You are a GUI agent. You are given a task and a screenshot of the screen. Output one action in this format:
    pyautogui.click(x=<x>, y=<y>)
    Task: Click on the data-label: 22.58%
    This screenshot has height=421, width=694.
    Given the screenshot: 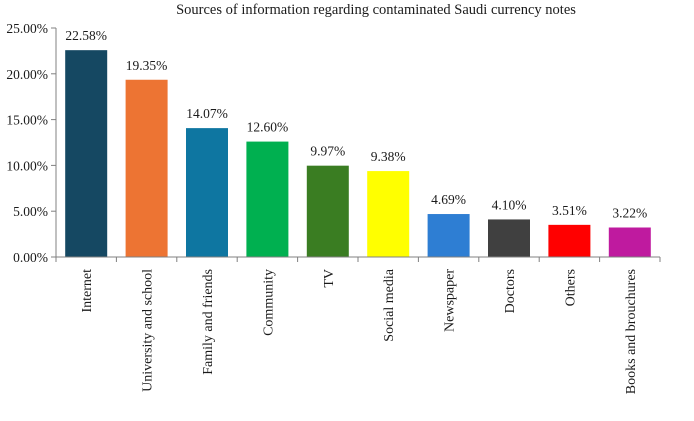 What is the action you would take?
    pyautogui.click(x=86, y=35)
    